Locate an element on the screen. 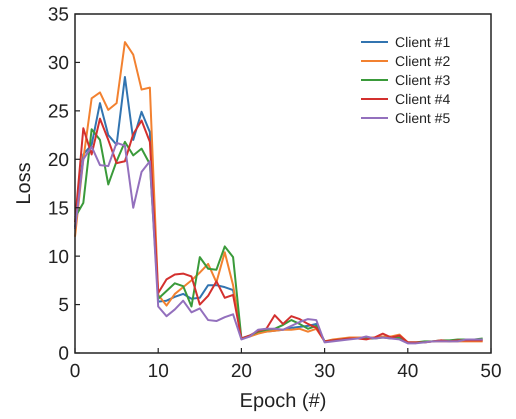 This screenshot has height=419, width=516. x-tick-label: 50 is located at coordinates (491, 371).